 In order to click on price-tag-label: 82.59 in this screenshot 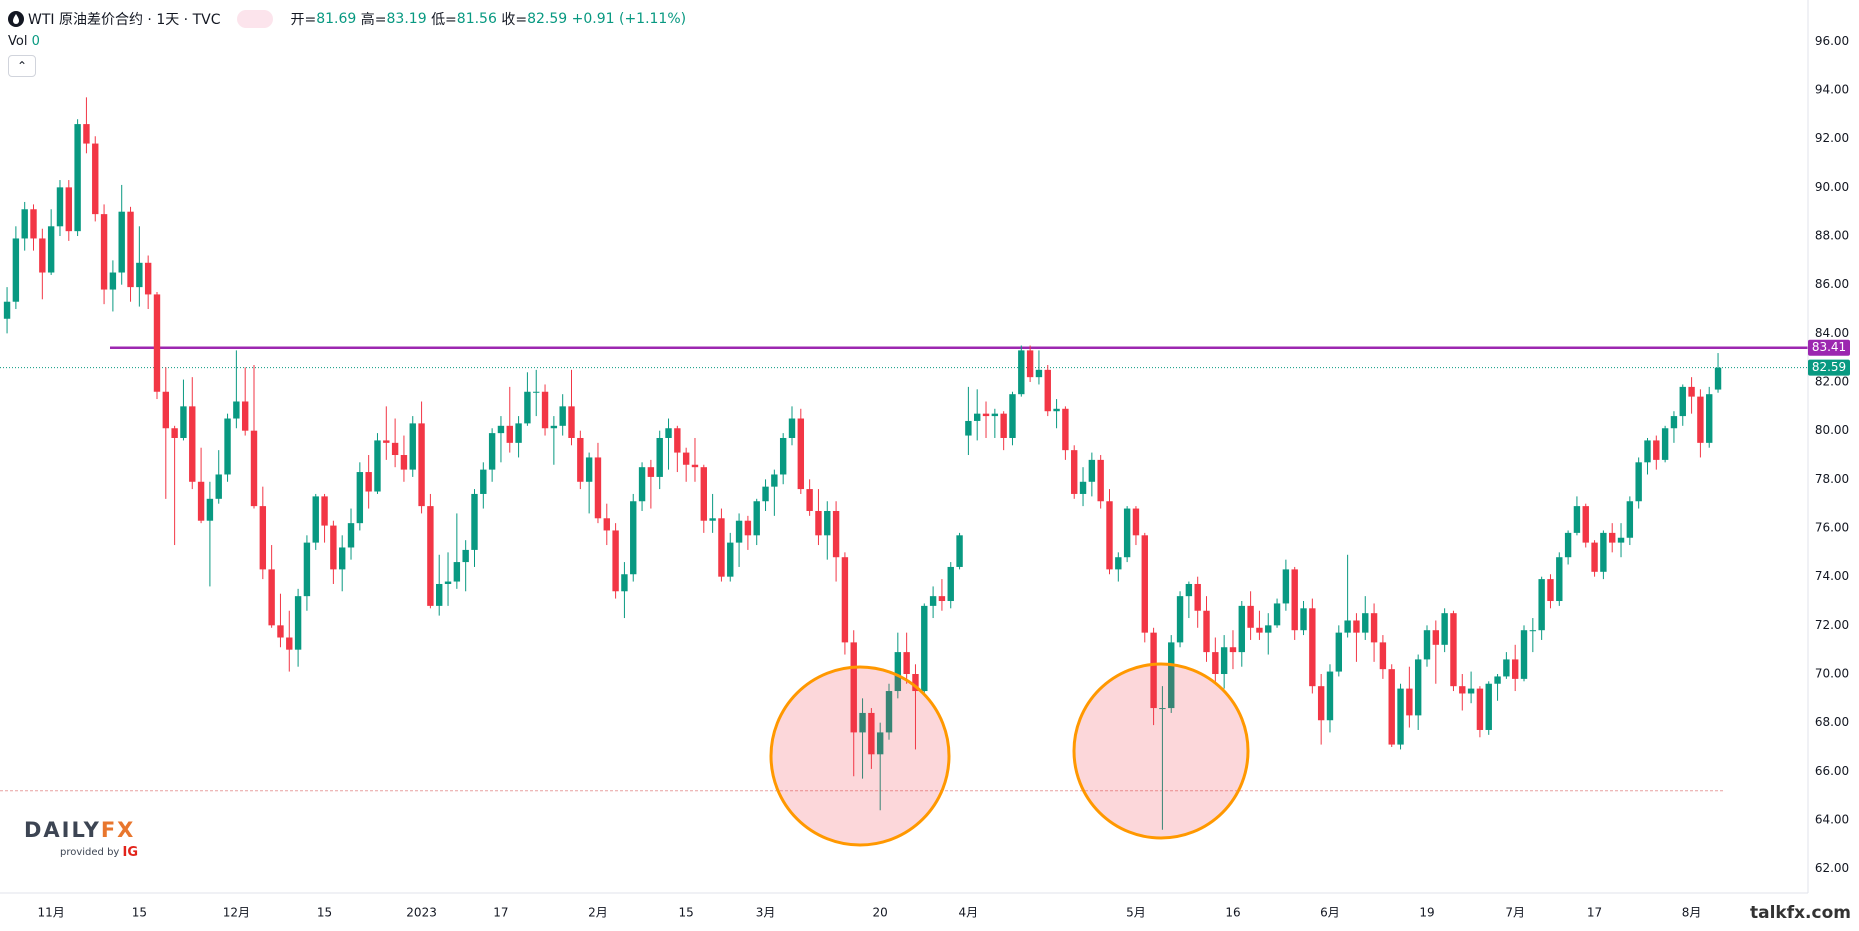, I will do `click(1829, 367)`.